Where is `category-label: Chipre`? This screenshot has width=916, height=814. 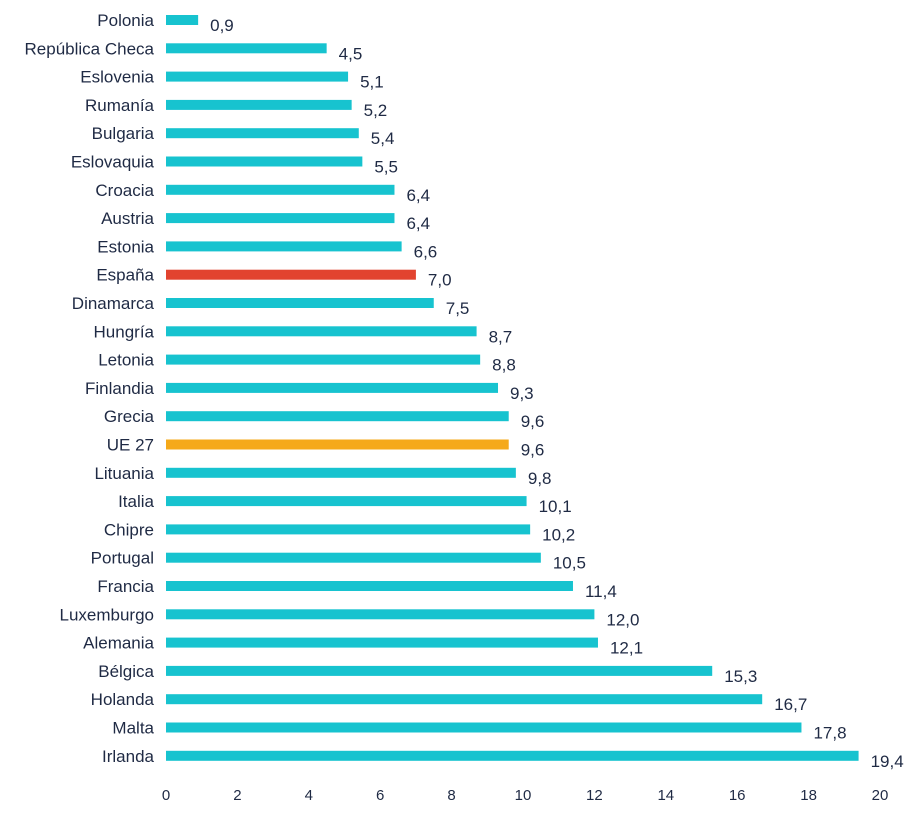 category-label: Chipre is located at coordinates (129, 529).